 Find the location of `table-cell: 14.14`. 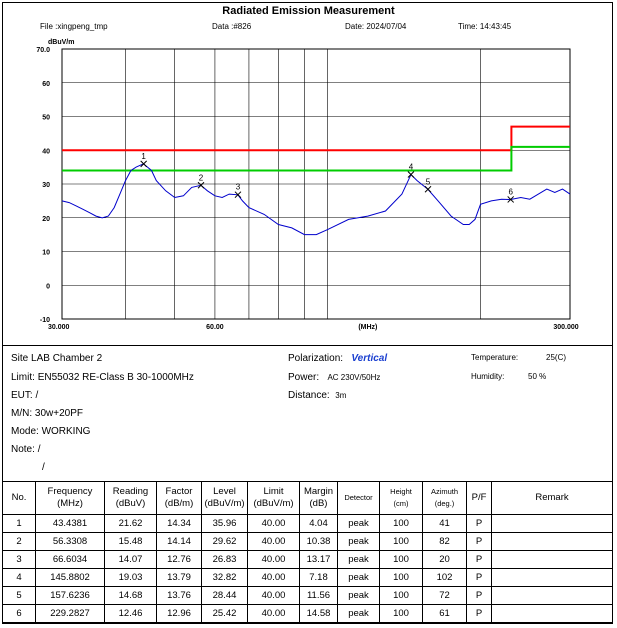

table-cell: 14.14 is located at coordinates (179, 541).